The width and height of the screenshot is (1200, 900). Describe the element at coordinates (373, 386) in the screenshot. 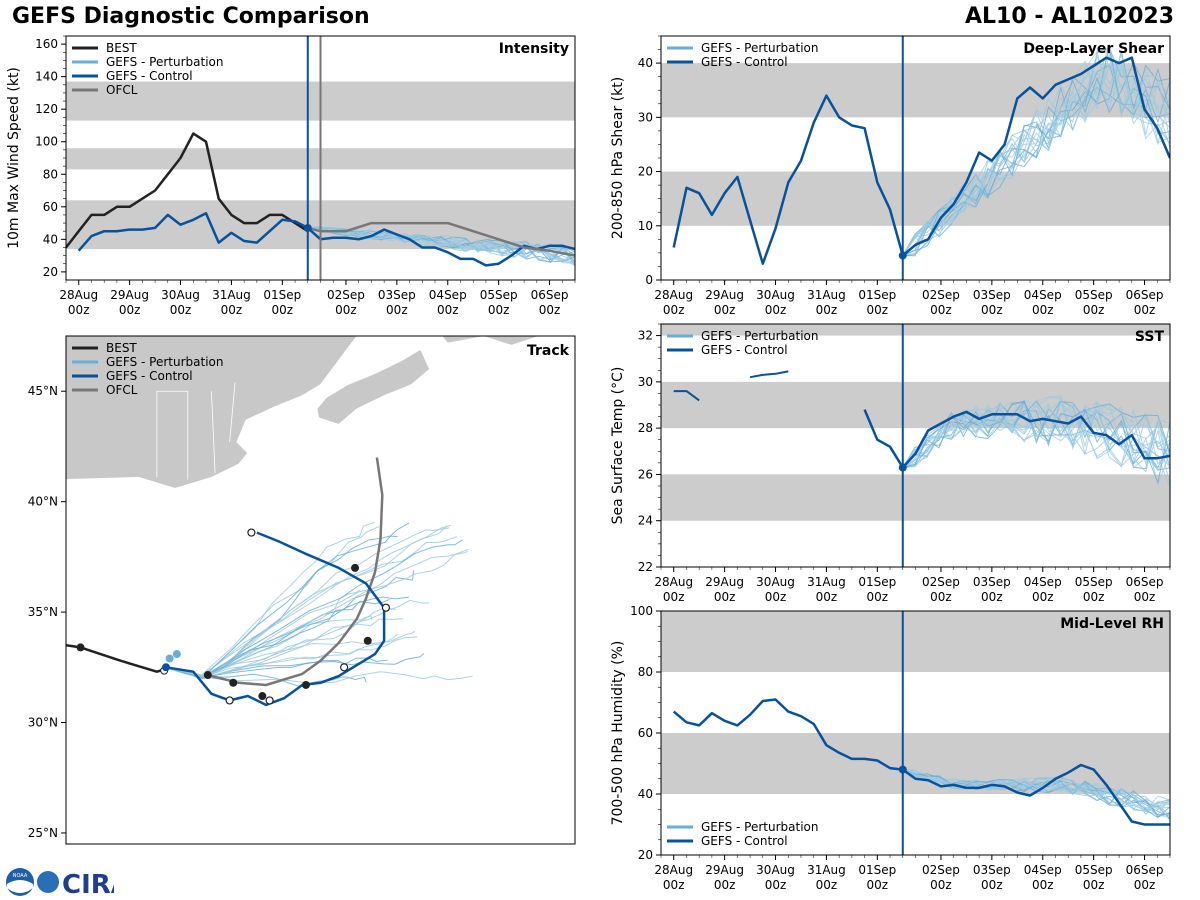

I see `land-nova-scotia` at that location.